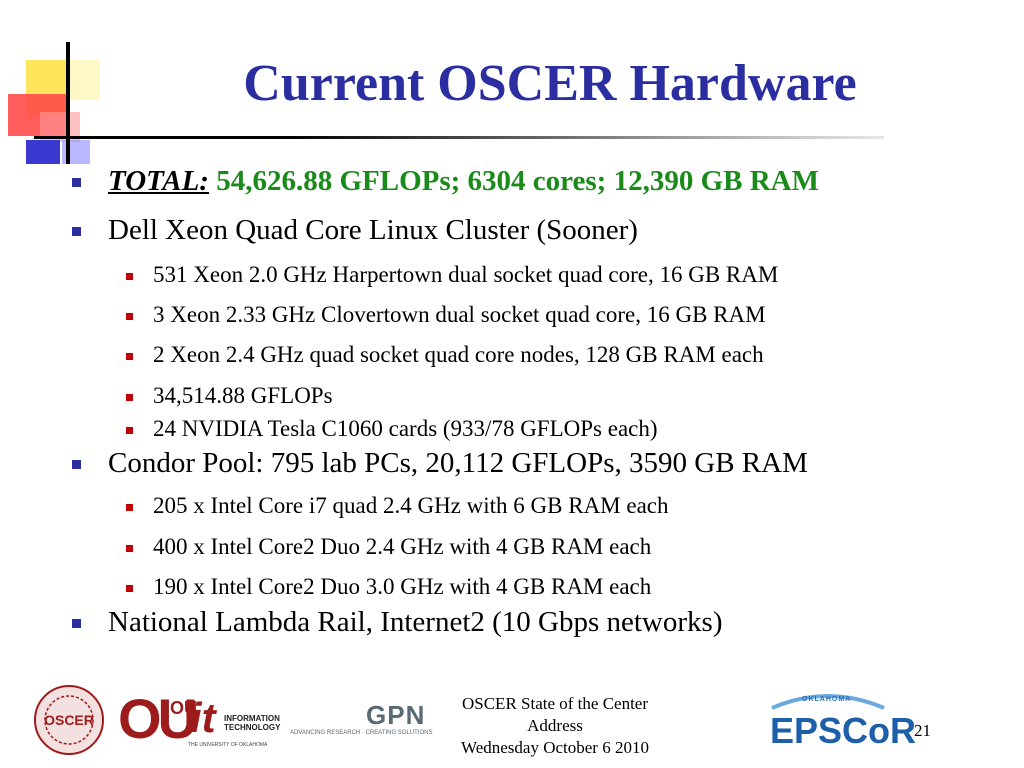 The width and height of the screenshot is (1024, 768). Describe the element at coordinates (555, 714) in the screenshot. I see `footer-line-1: OSCER State of the Center Address` at that location.